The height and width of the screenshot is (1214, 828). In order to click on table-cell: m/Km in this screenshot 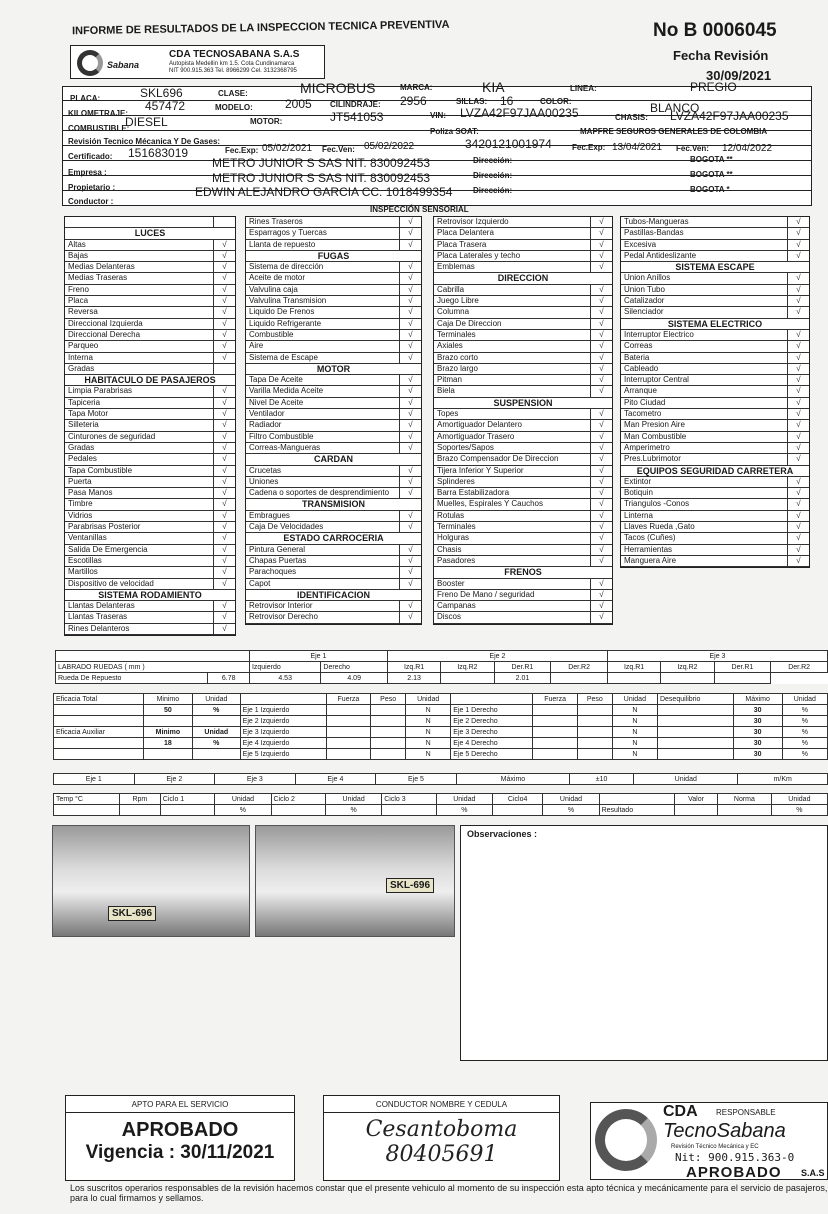, I will do `click(782, 779)`.